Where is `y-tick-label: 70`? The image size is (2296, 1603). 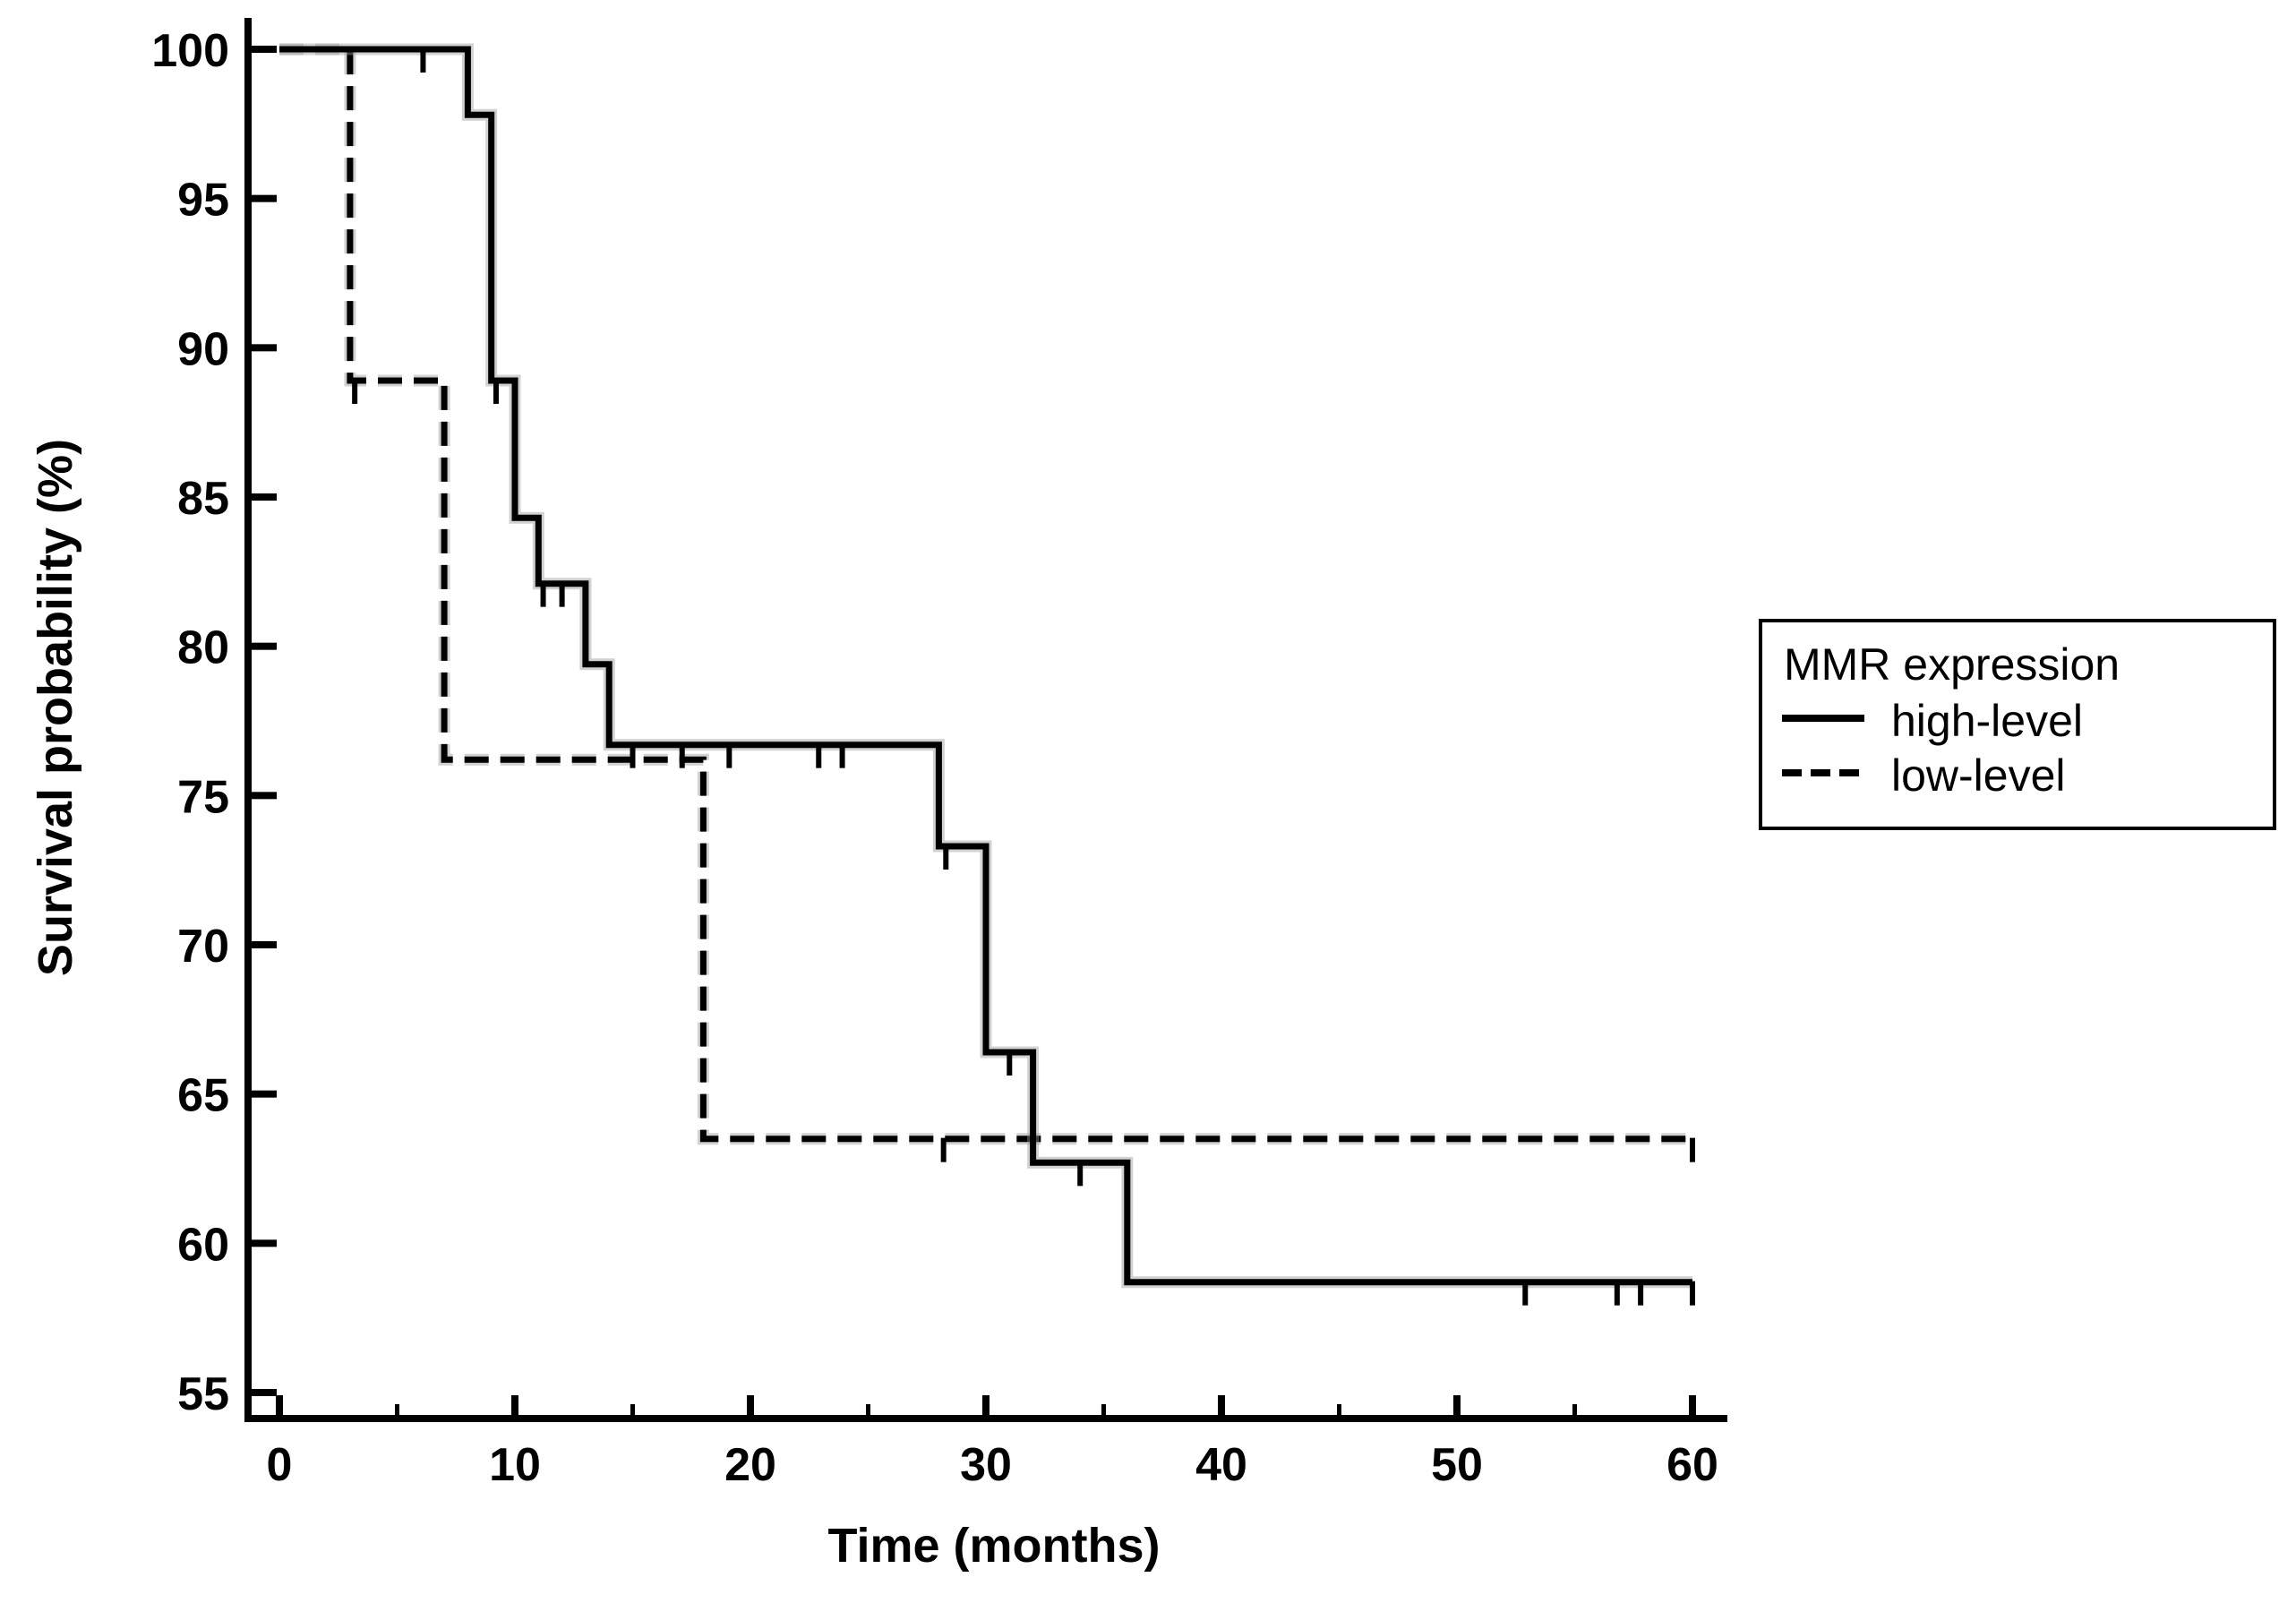
y-tick-label: 70 is located at coordinates (203, 947).